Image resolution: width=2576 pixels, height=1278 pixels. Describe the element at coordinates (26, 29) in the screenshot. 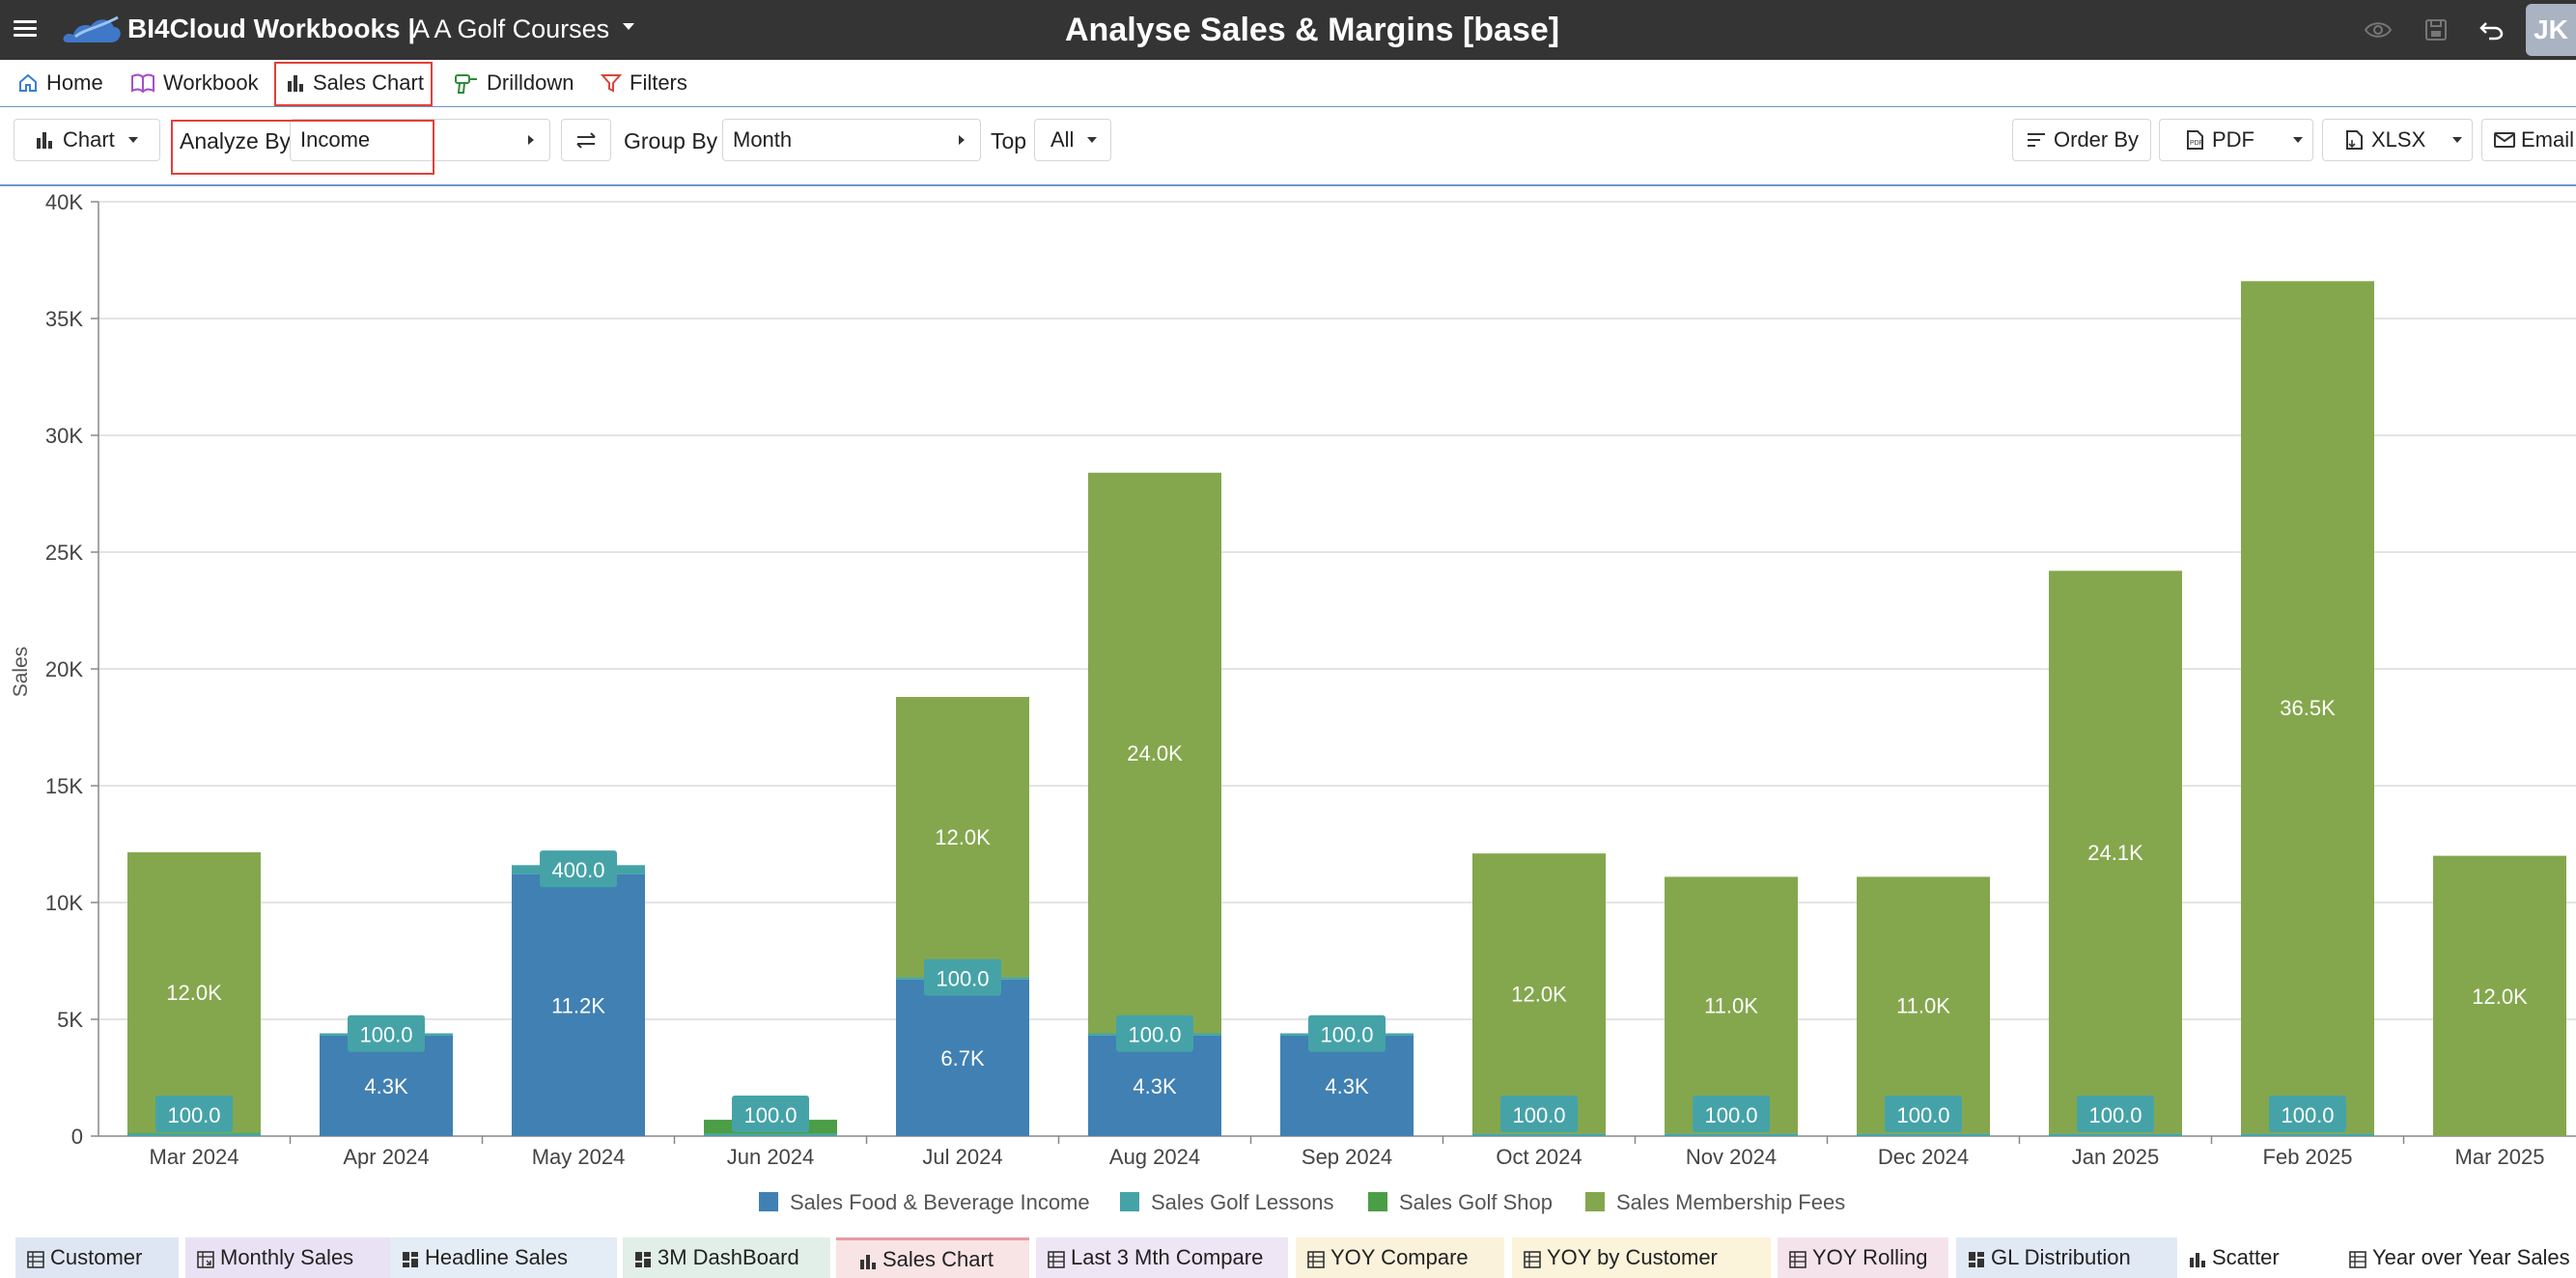

I see `hamburger-menu-icon` at that location.